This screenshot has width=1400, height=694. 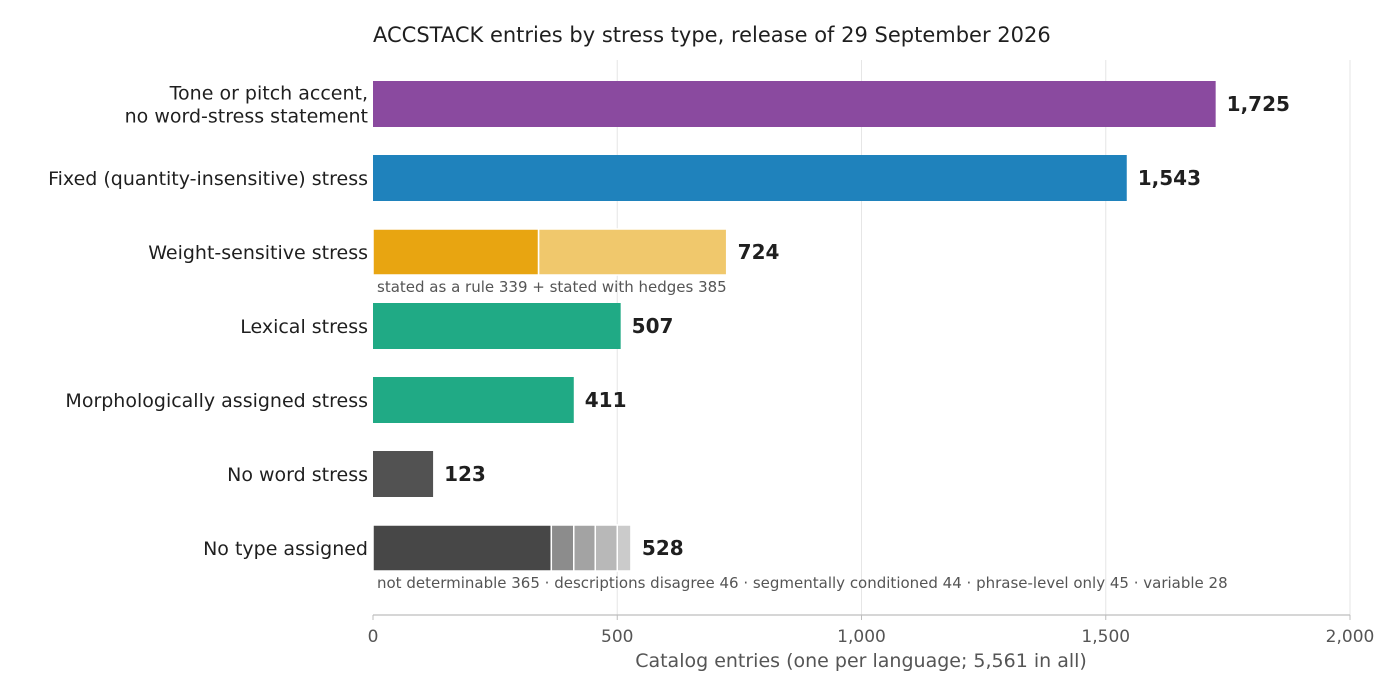 I want to click on value-label: 507, so click(x=653, y=326).